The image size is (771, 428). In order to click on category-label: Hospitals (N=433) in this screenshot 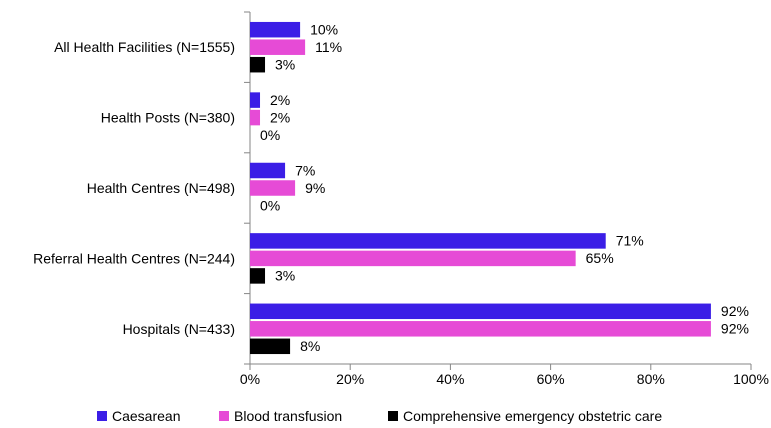, I will do `click(179, 329)`.